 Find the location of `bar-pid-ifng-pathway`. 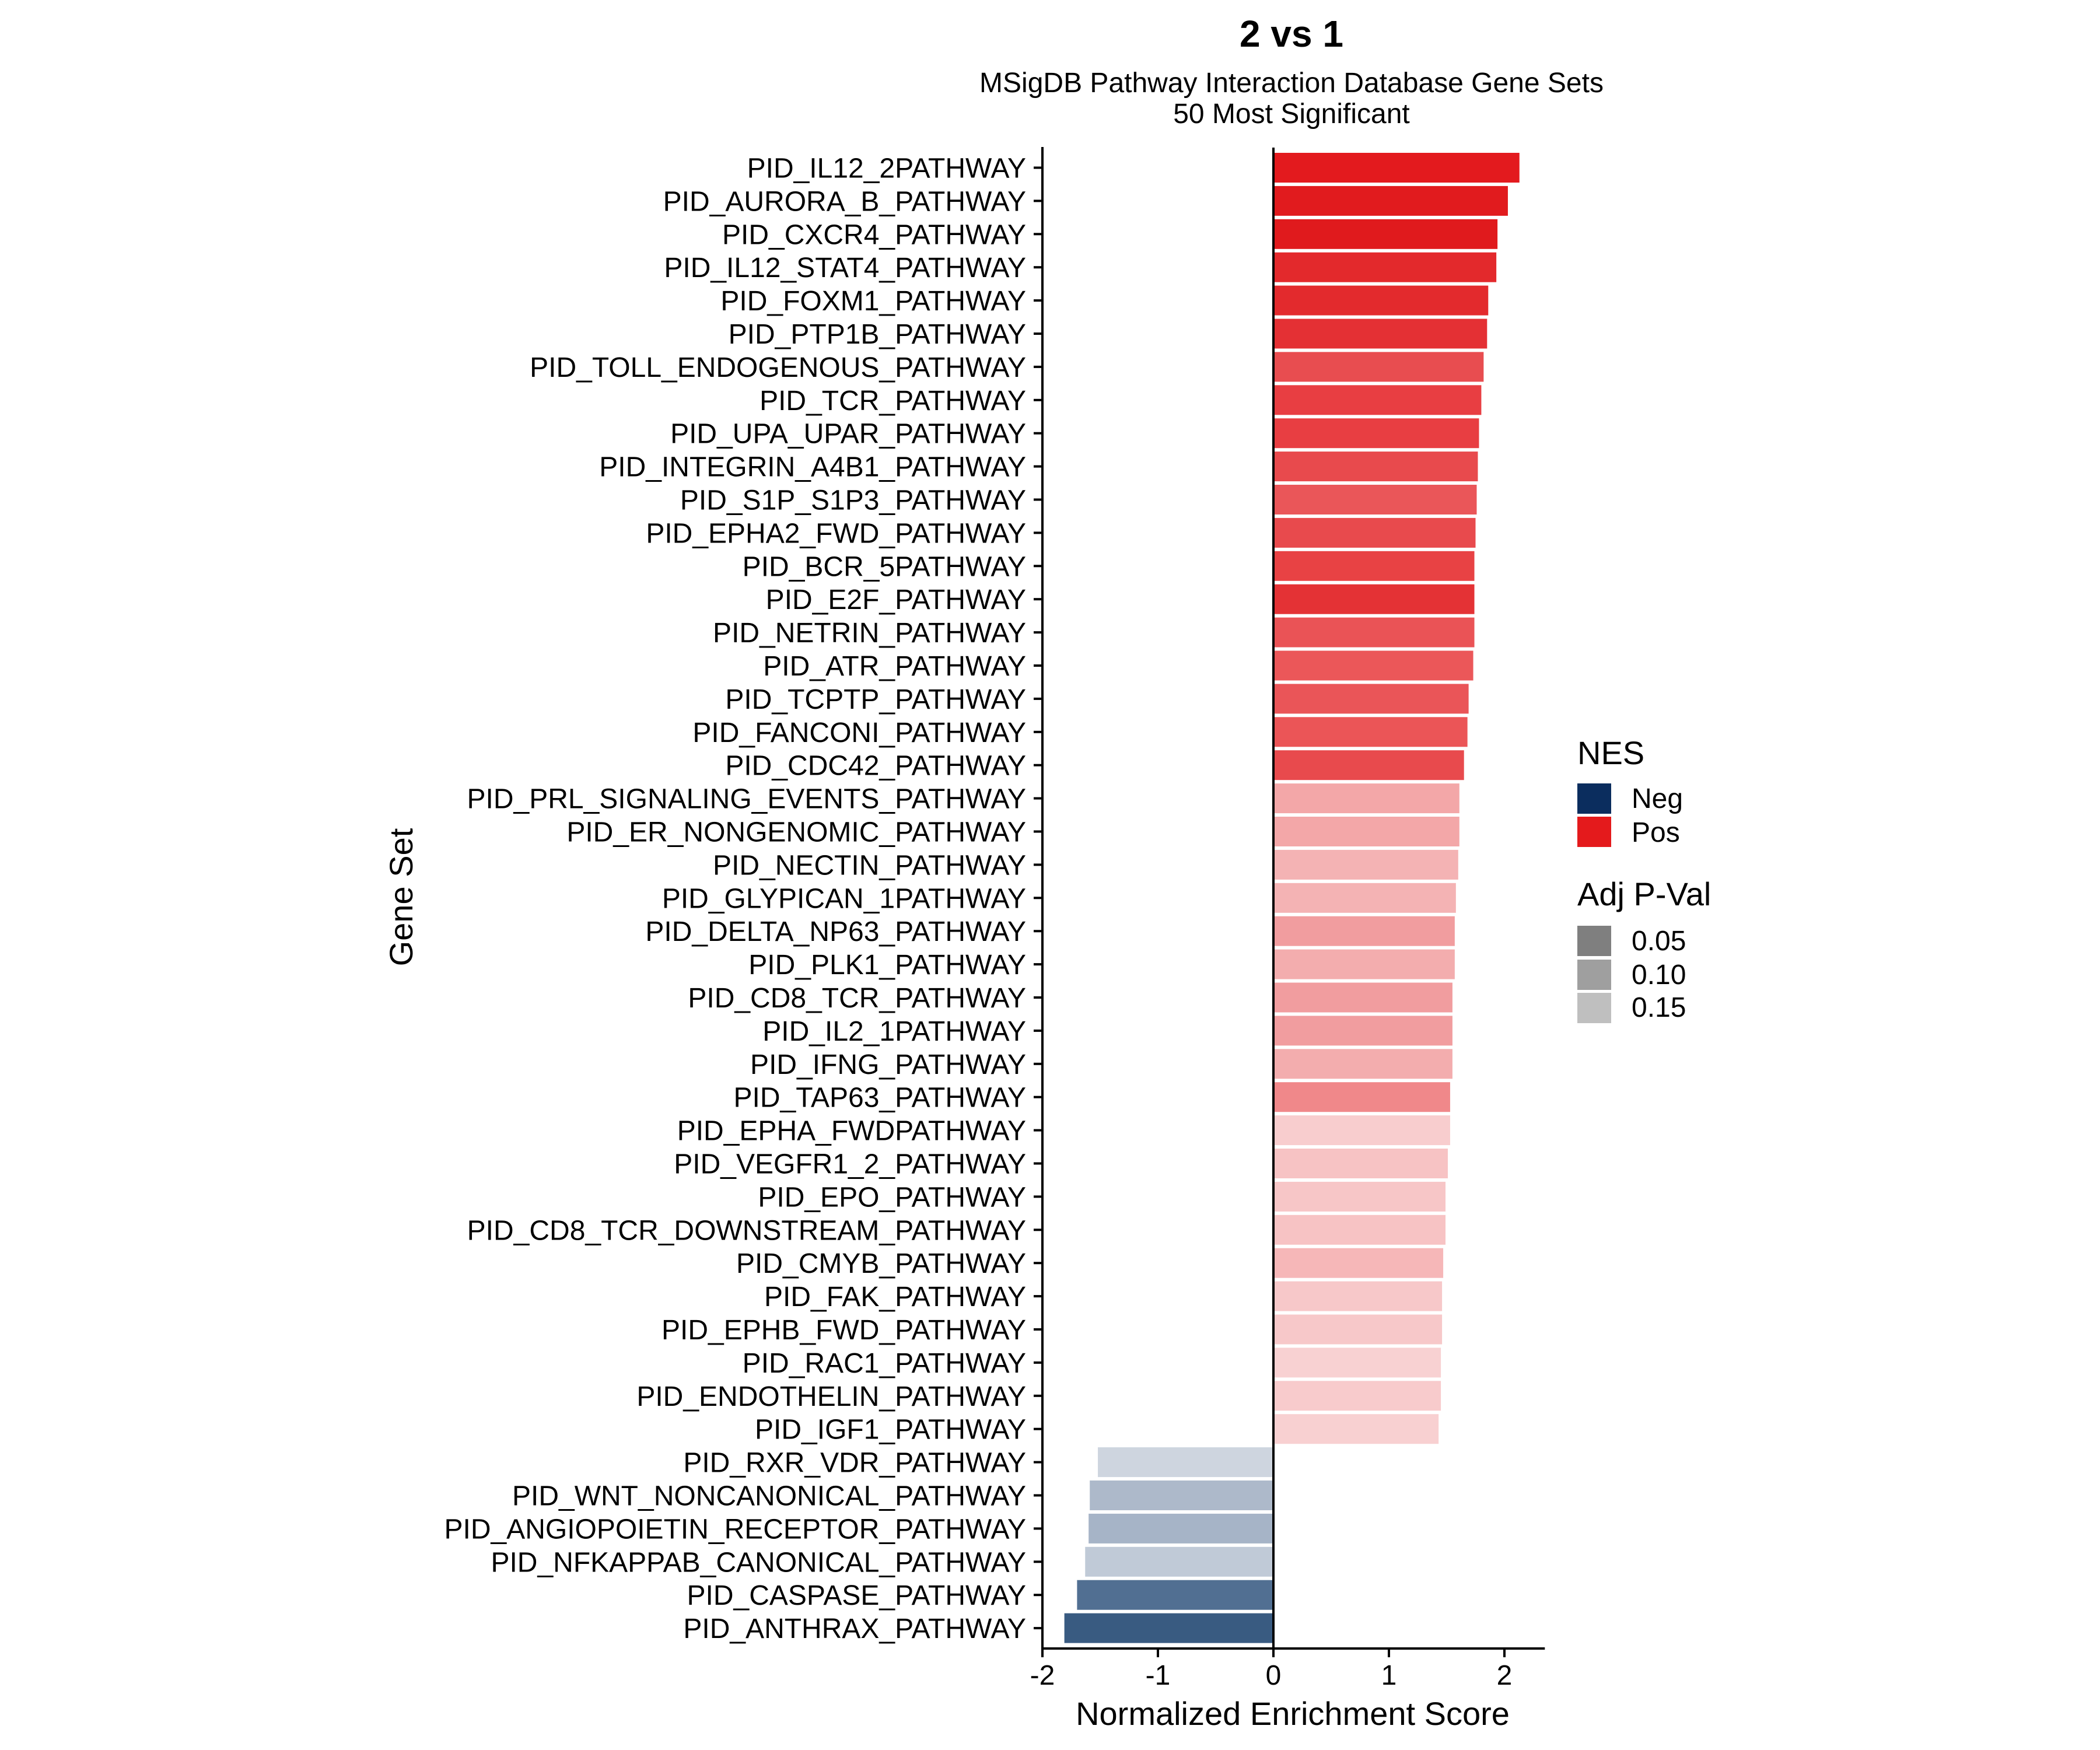

bar-pid-ifng-pathway is located at coordinates (1363, 1064).